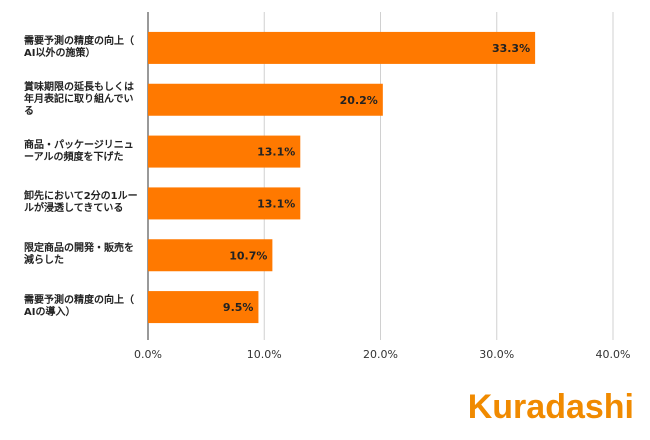 The width and height of the screenshot is (650, 440). I want to click on value-label: 20.2%, so click(359, 100).